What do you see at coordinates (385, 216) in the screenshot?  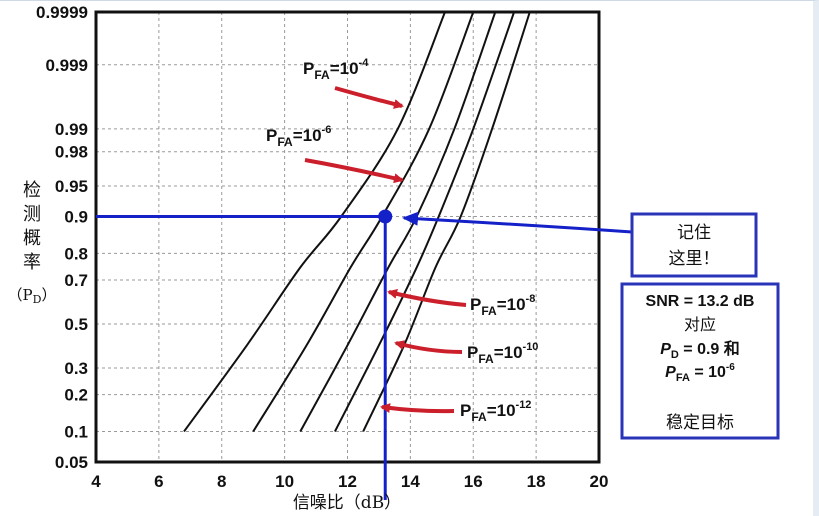 I see `highlight-point` at bounding box center [385, 216].